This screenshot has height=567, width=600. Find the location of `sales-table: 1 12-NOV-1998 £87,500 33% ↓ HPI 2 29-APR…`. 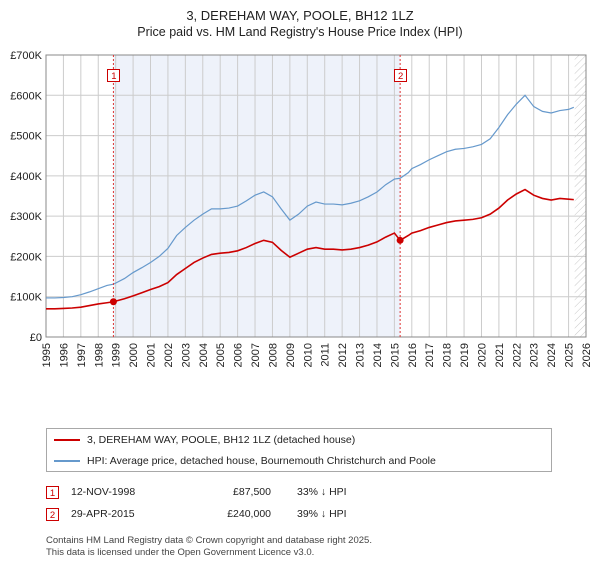

sales-table: 1 12-NOV-1998 £87,500 33% ↓ HPI 2 29-APR… is located at coordinates (299, 503).